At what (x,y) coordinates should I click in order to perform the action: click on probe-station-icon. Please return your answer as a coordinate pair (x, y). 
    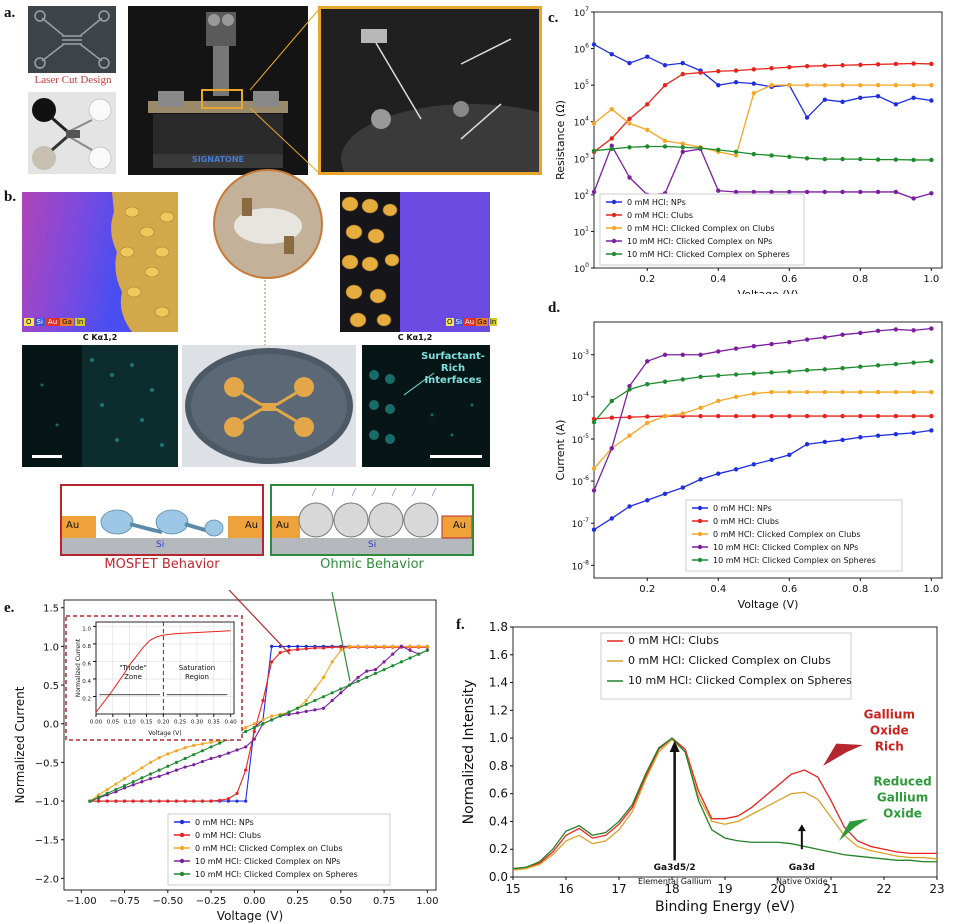
    Looking at the image, I should click on (218, 90).